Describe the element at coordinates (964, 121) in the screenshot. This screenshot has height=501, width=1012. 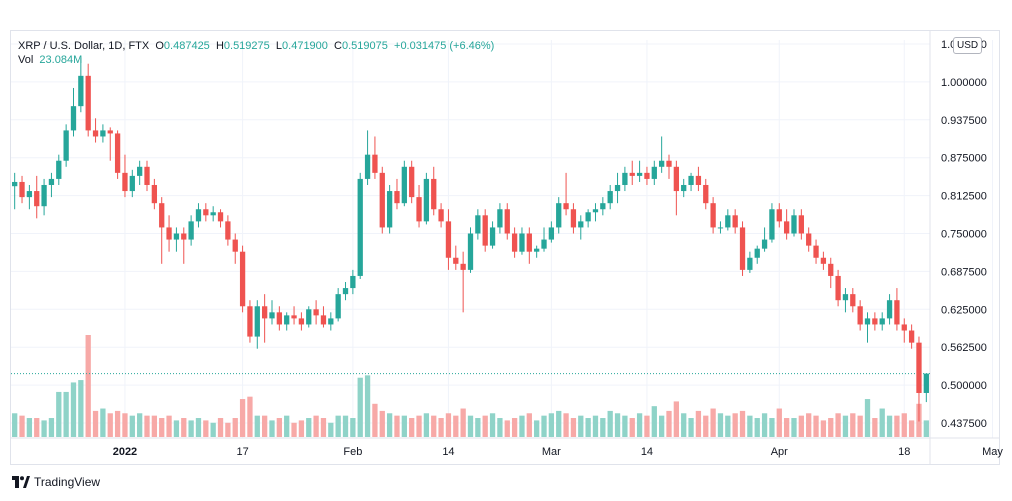
I see `y-tick-label: 0.937500` at that location.